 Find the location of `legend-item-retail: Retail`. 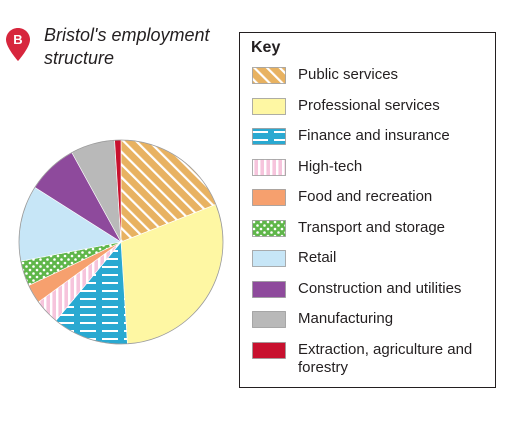

legend-item-retail: Retail is located at coordinates (373, 264).